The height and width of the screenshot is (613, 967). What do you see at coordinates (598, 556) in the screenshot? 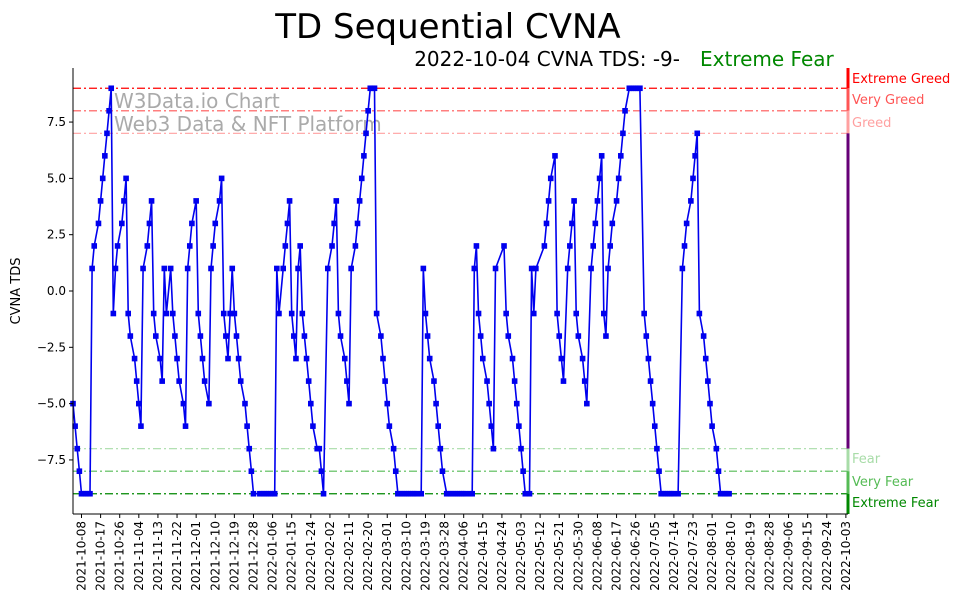
I see `x-tick-label: 2022-06-08` at bounding box center [598, 556].